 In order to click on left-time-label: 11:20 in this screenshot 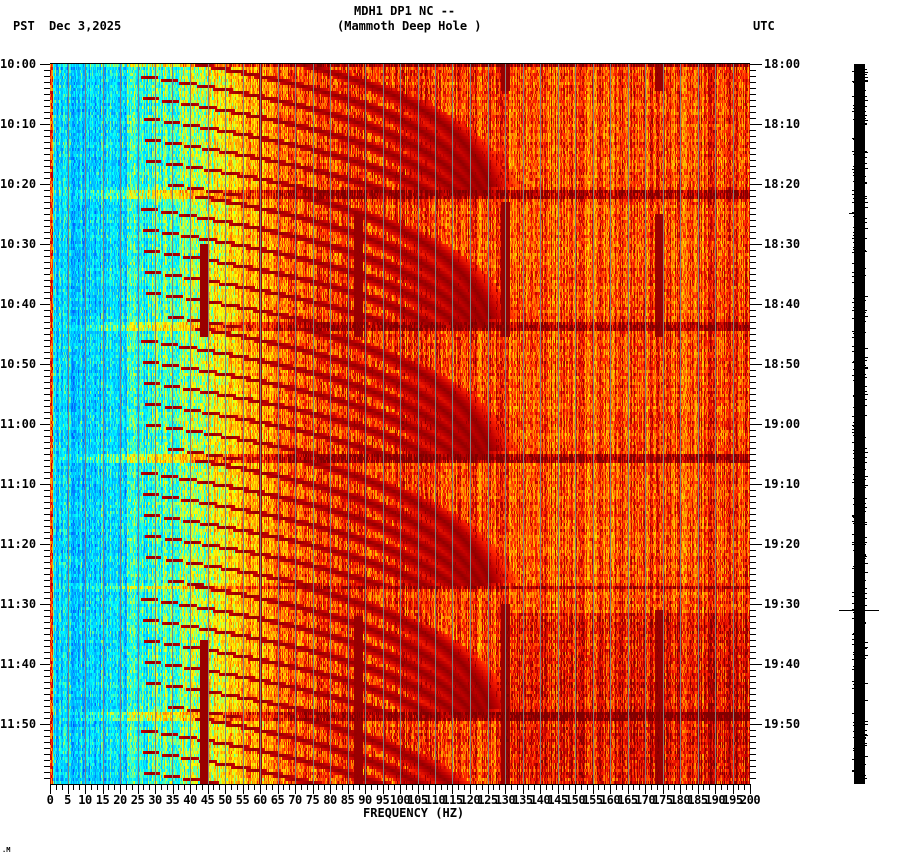, I will do `click(18, 544)`.